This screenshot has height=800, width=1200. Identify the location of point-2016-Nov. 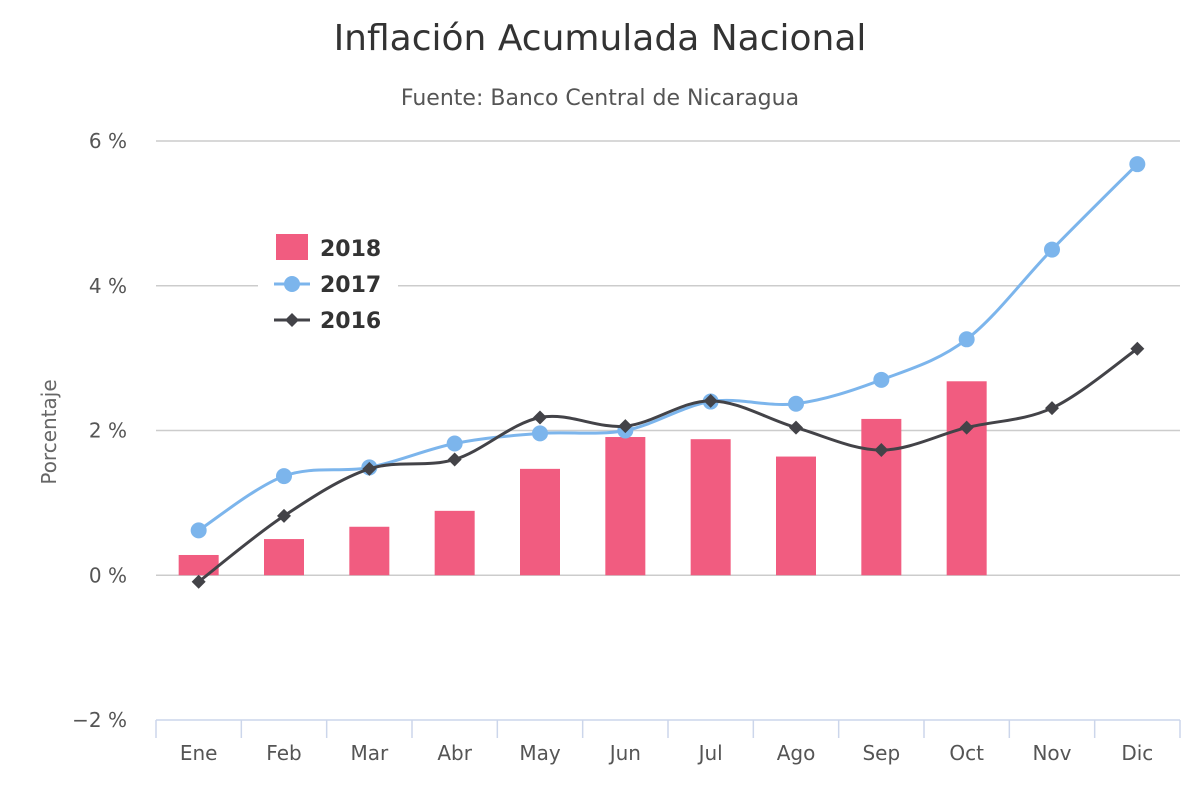
(1052, 408).